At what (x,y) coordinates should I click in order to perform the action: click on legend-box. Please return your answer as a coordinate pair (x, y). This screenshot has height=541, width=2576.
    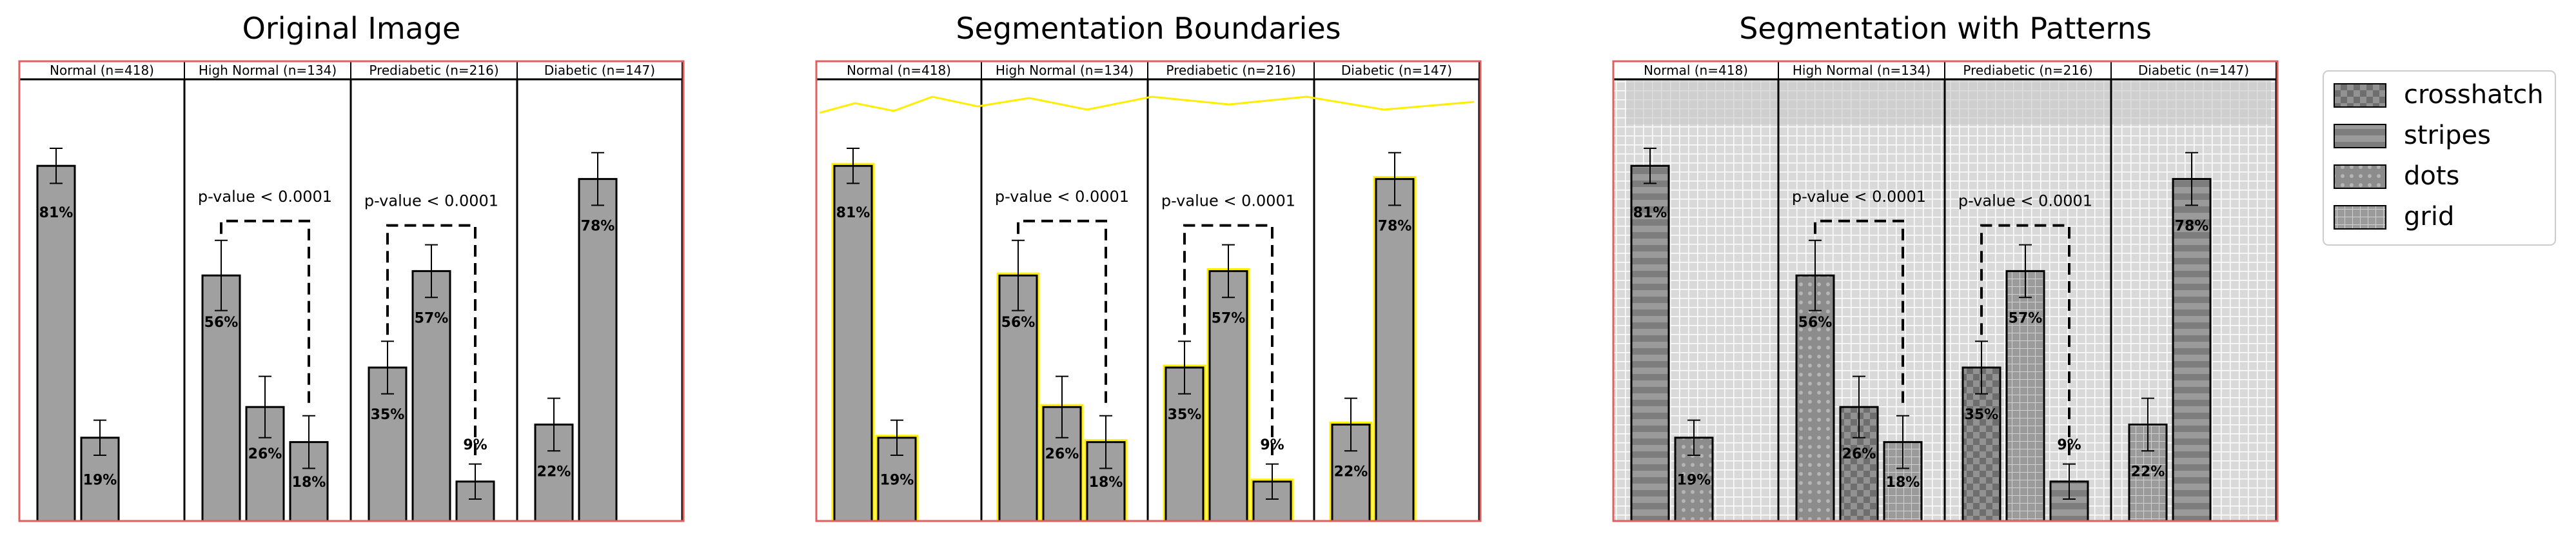
    Looking at the image, I should click on (2439, 158).